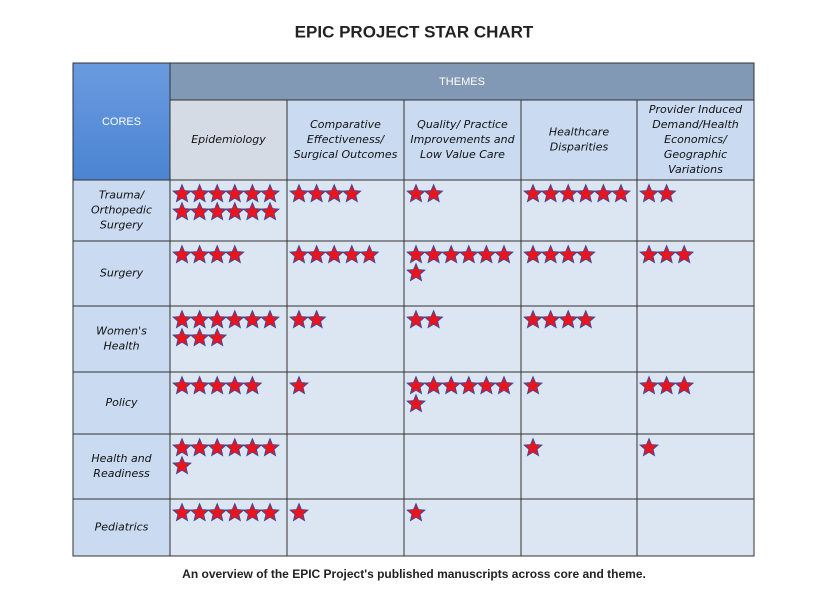  What do you see at coordinates (695, 169) in the screenshot?
I see `header-line: Variations` at bounding box center [695, 169].